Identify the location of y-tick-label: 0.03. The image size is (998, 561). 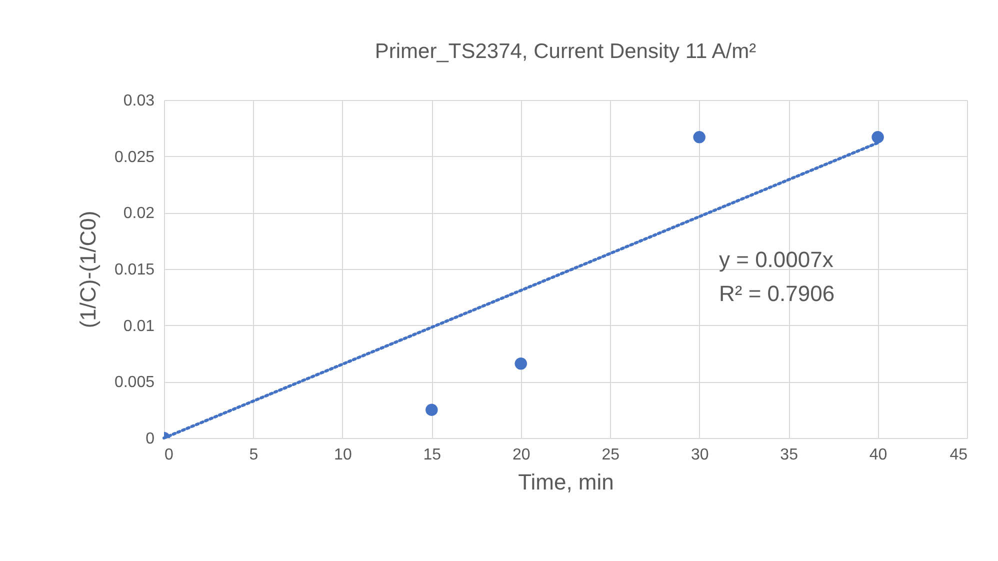
(139, 101).